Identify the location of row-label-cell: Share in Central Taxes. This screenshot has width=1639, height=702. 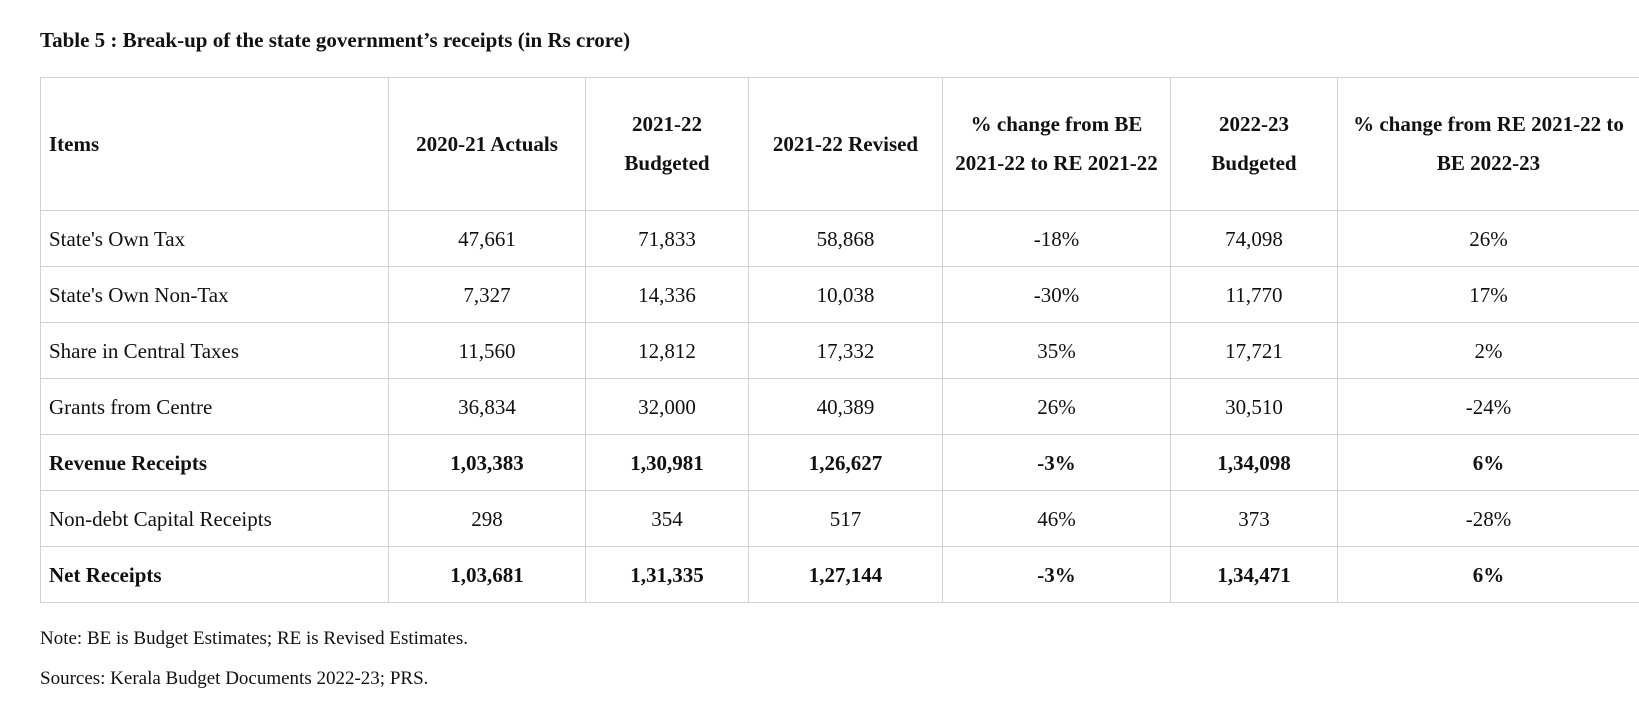
(214, 350).